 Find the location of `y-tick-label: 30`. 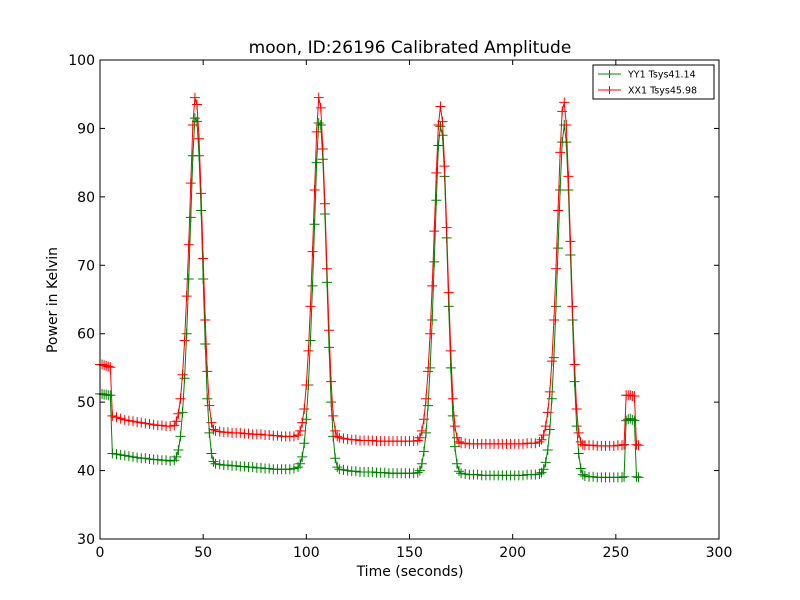

y-tick-label: 30 is located at coordinates (86, 540).